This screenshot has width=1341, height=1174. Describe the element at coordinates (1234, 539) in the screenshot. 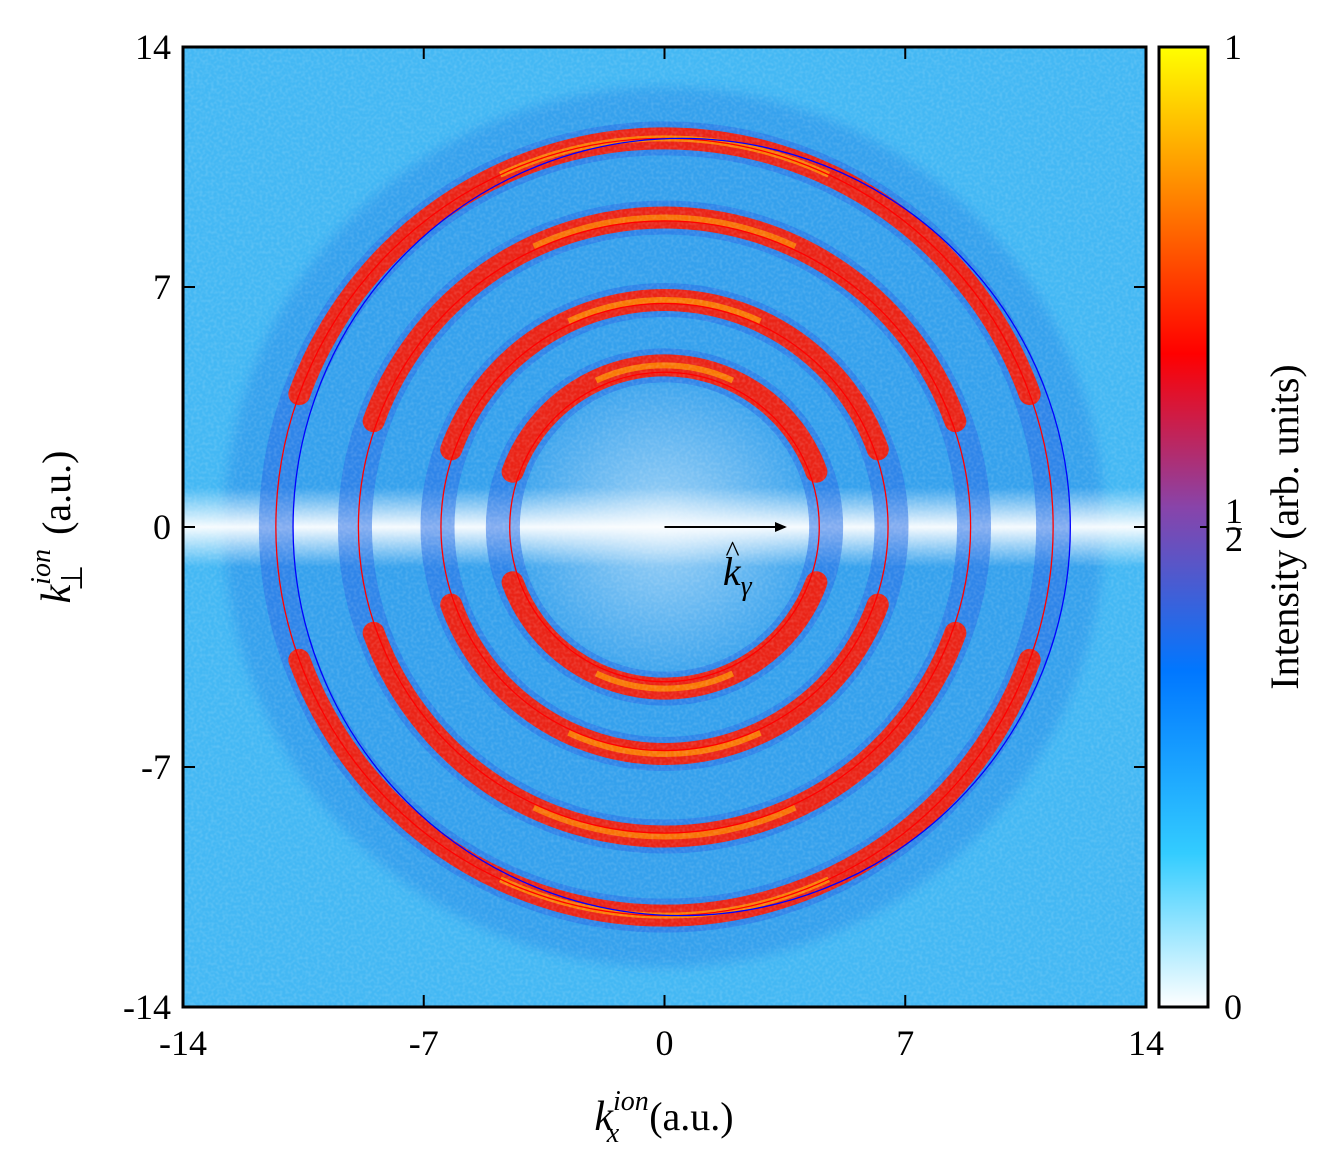

I see `colorbar-tick-label-denominator: 2` at that location.